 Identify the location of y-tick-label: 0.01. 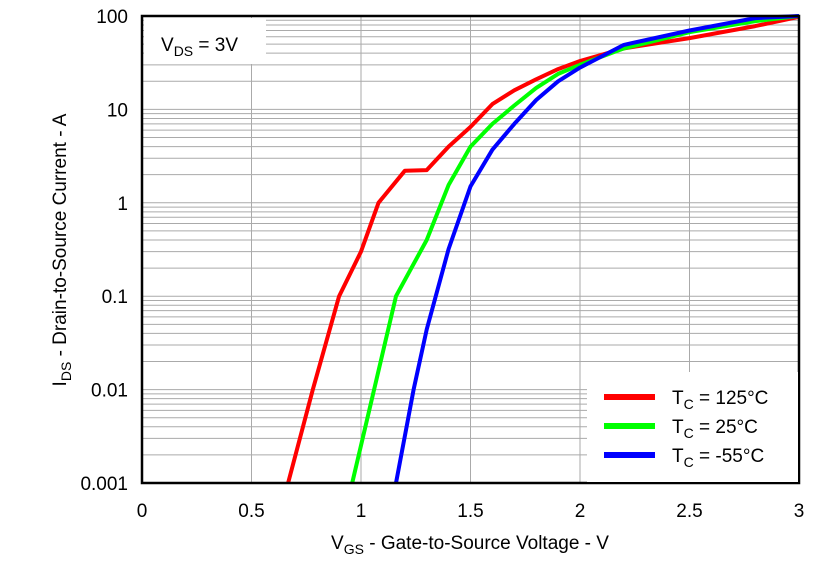
(109, 391).